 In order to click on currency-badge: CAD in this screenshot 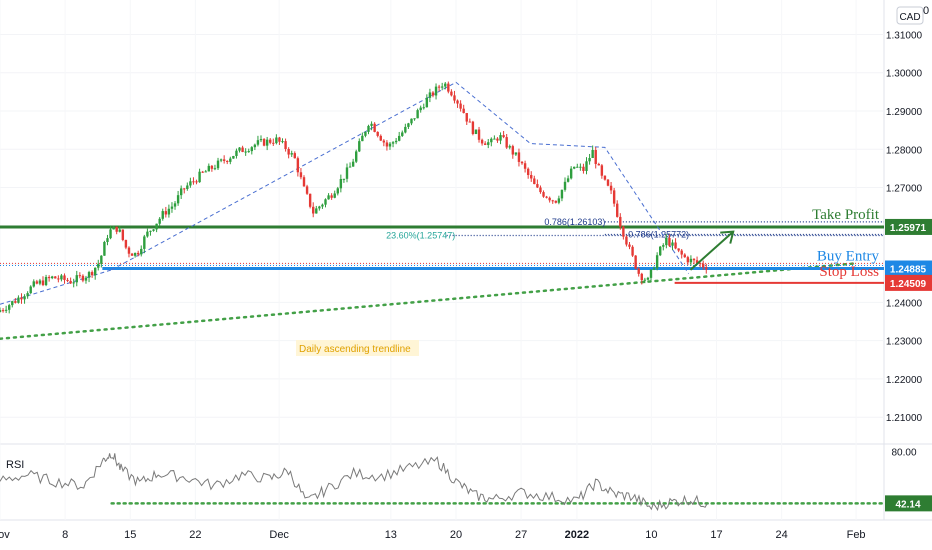, I will do `click(909, 17)`.